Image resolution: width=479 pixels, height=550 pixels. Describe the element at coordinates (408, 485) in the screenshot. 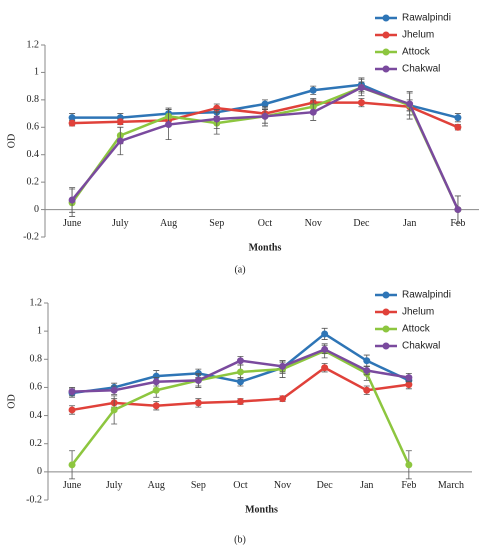

I see `x-tick-label: Feb` at that location.